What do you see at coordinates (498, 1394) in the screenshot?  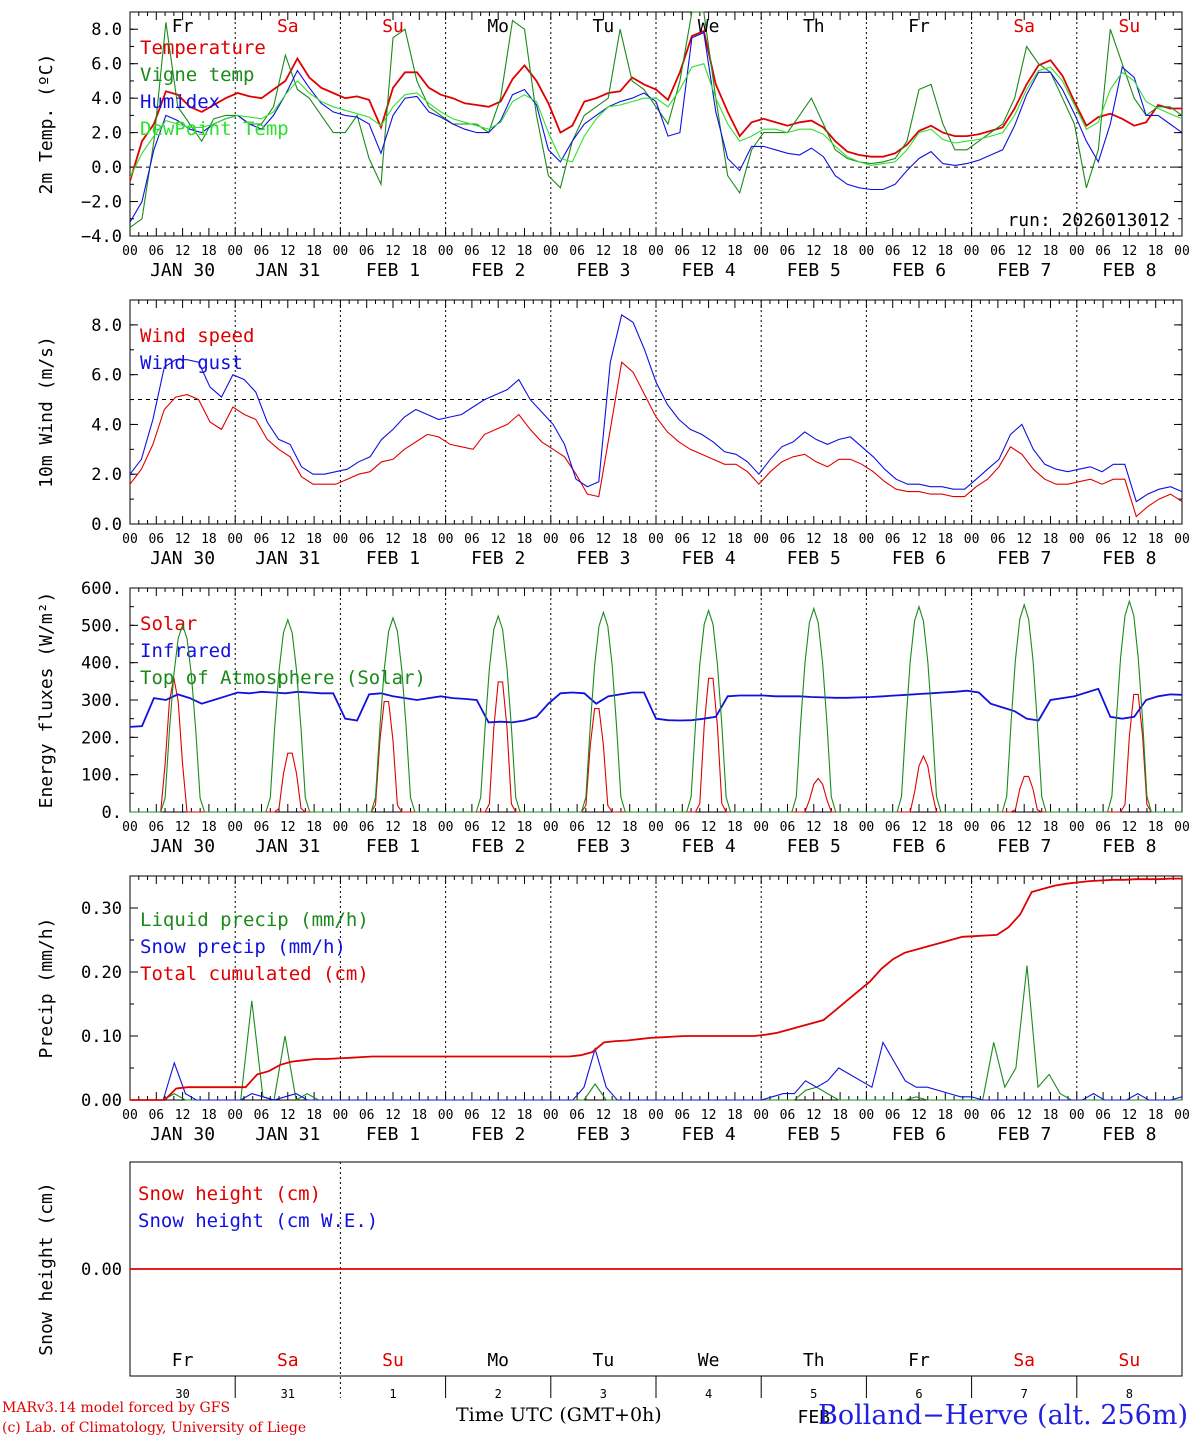 I see `bottom-day-number: 2` at bounding box center [498, 1394].